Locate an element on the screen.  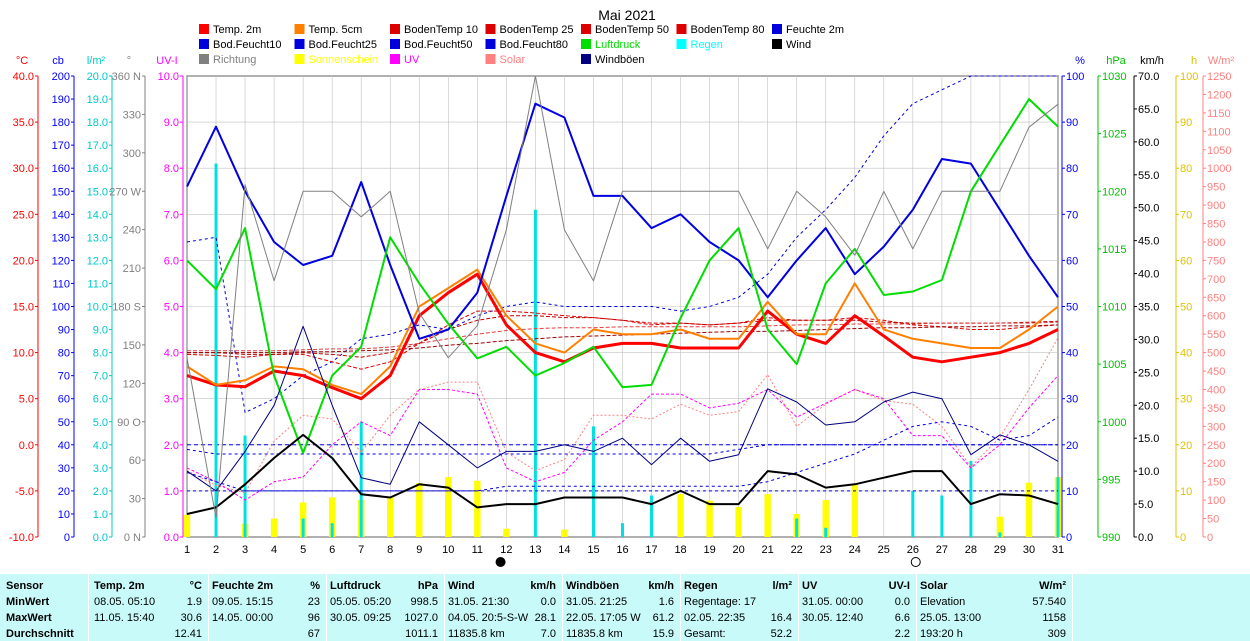
stats-cell-label: 31.05. 00:00 is located at coordinates (833, 602).